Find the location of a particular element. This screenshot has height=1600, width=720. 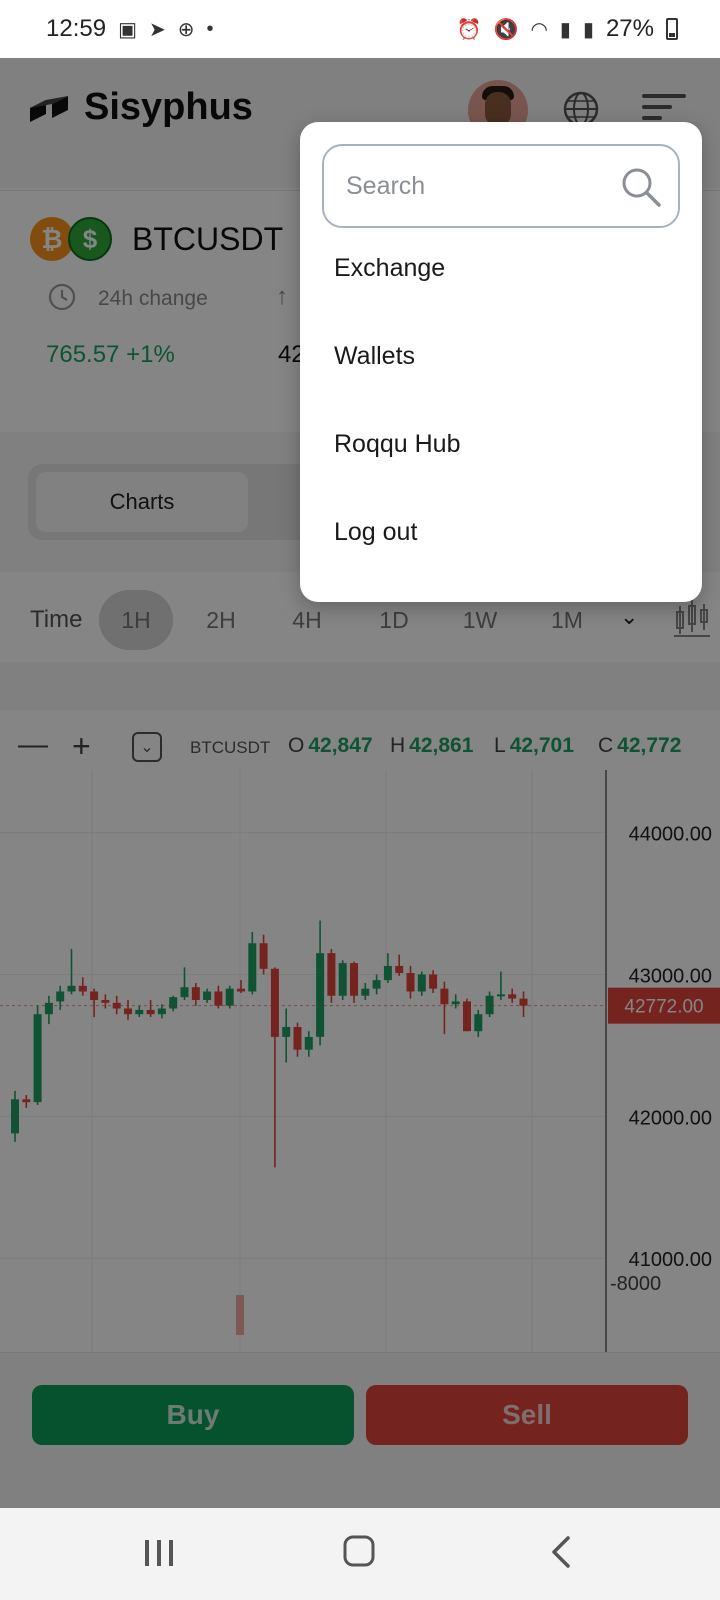

menu-item-log-out: Log out is located at coordinates (376, 532).